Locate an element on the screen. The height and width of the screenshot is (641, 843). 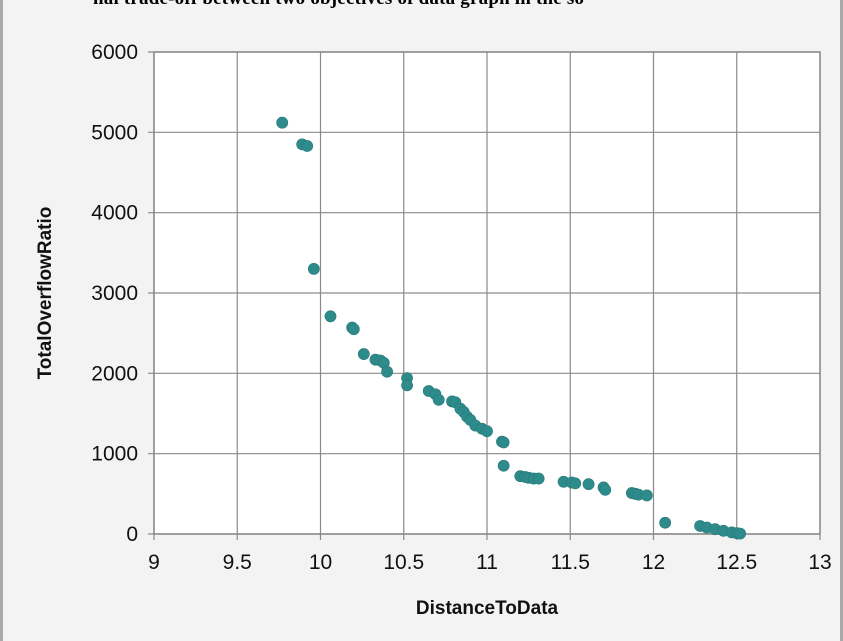
y-tick-label: 1000 is located at coordinates (114, 454).